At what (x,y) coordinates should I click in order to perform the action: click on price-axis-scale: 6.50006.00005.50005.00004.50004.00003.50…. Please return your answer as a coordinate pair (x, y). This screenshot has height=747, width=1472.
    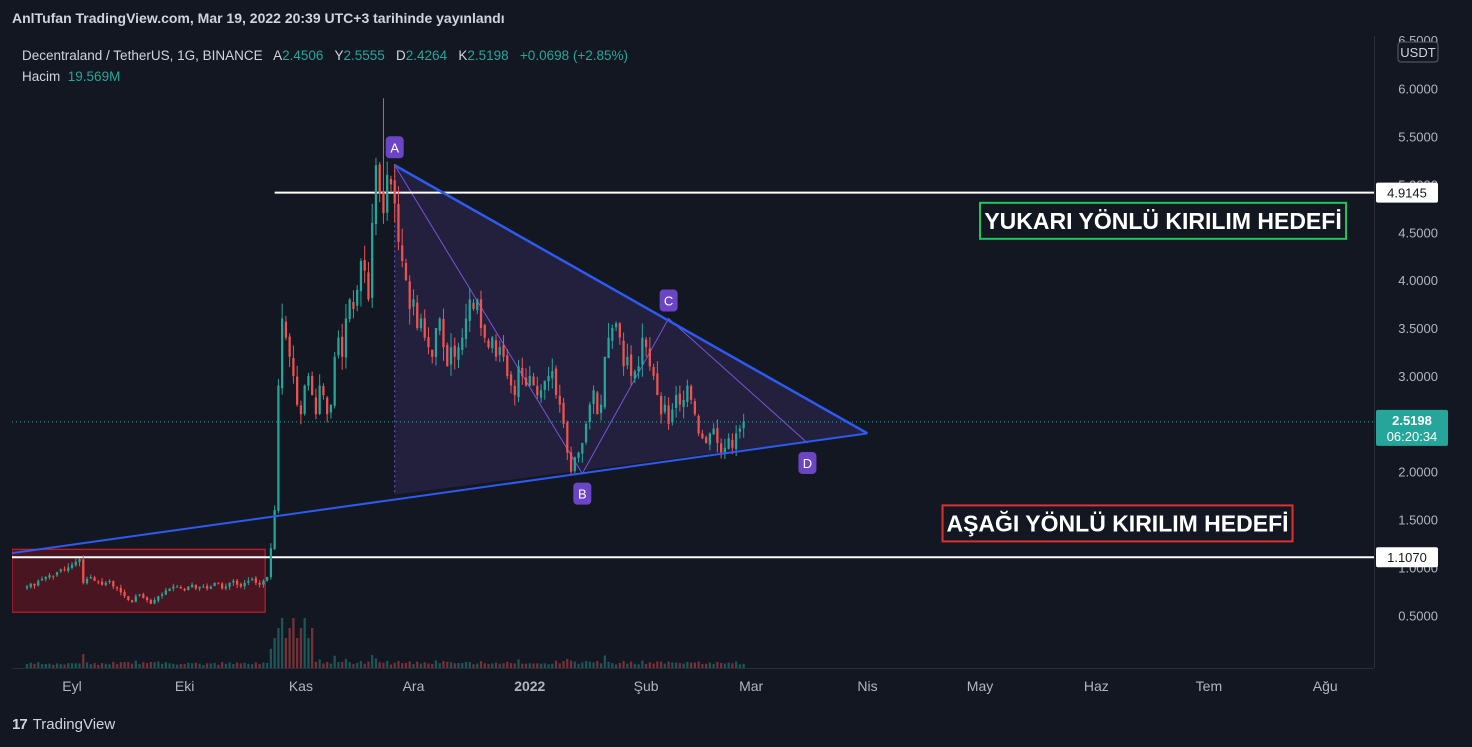
    Looking at the image, I should click on (1423, 350).